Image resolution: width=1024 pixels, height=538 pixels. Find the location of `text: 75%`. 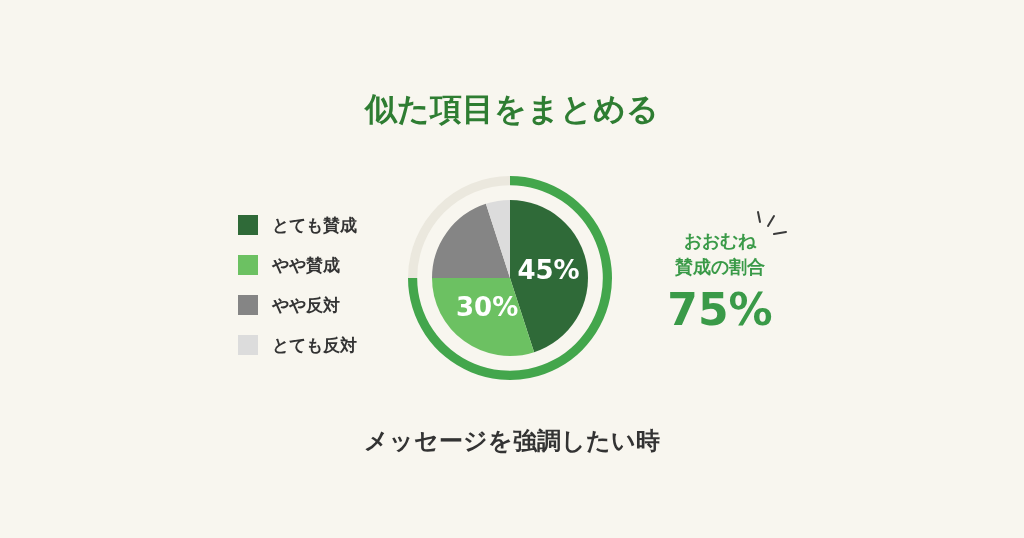

text: 75% is located at coordinates (720, 309).